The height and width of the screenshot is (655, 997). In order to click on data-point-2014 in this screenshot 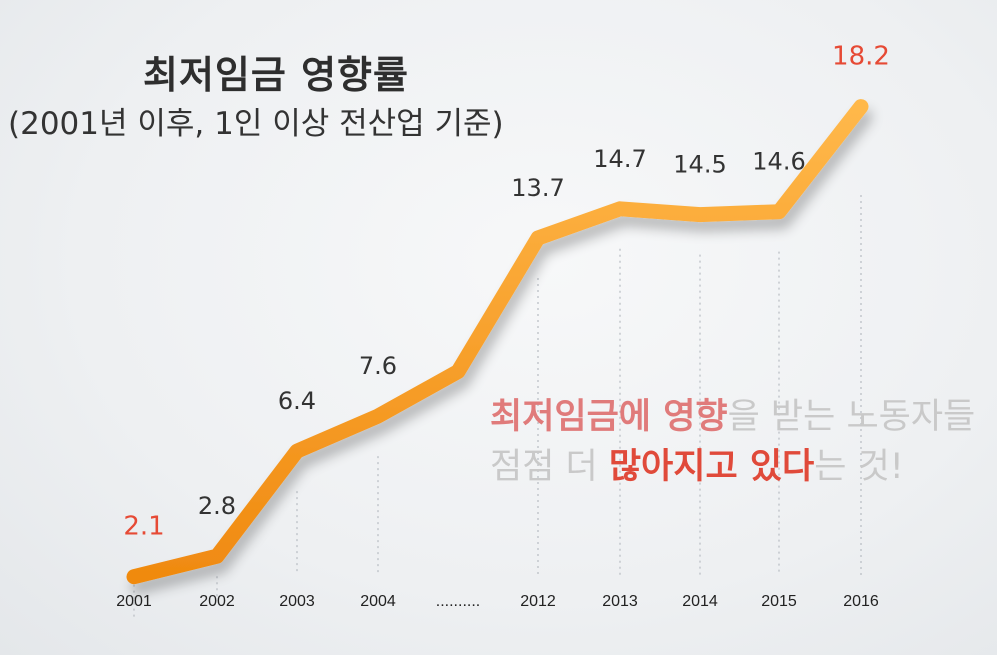, I will do `click(700, 214)`.